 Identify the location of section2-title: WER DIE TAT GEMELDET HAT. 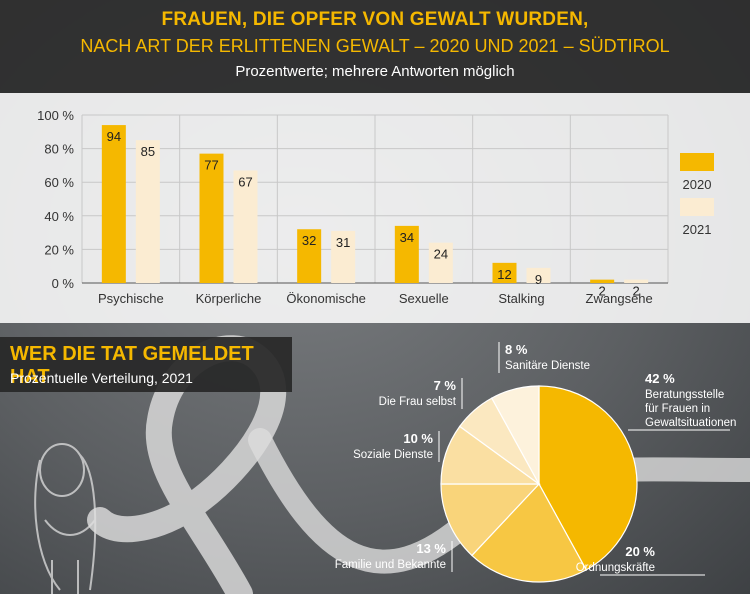
(132, 365).